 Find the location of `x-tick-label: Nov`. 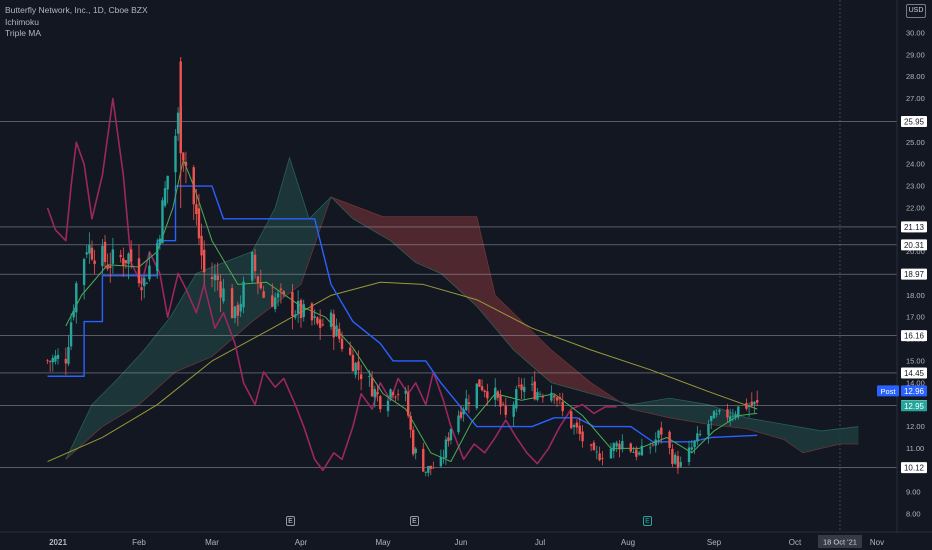

x-tick-label: Nov is located at coordinates (877, 542).